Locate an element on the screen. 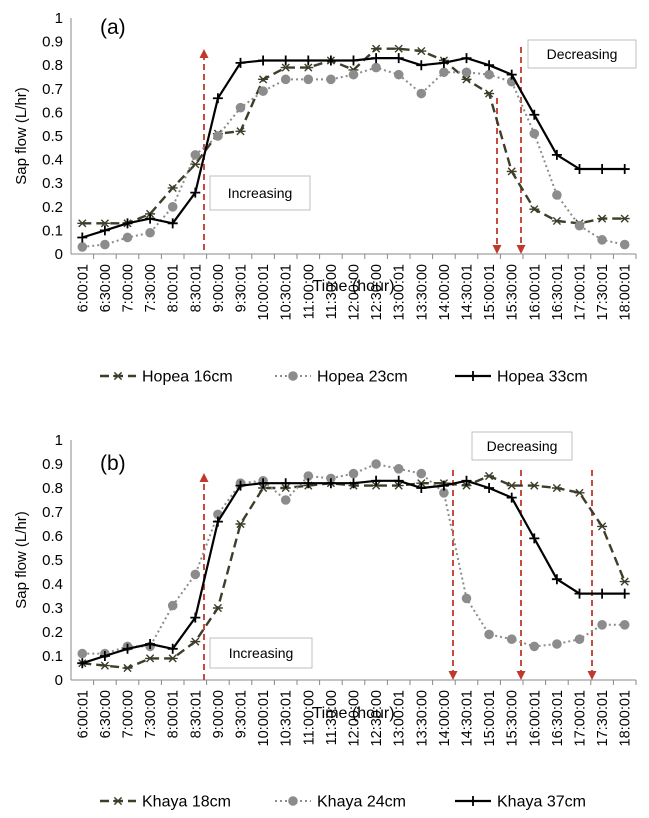  x-tick-label: 6:30:00 is located at coordinates (106, 714).